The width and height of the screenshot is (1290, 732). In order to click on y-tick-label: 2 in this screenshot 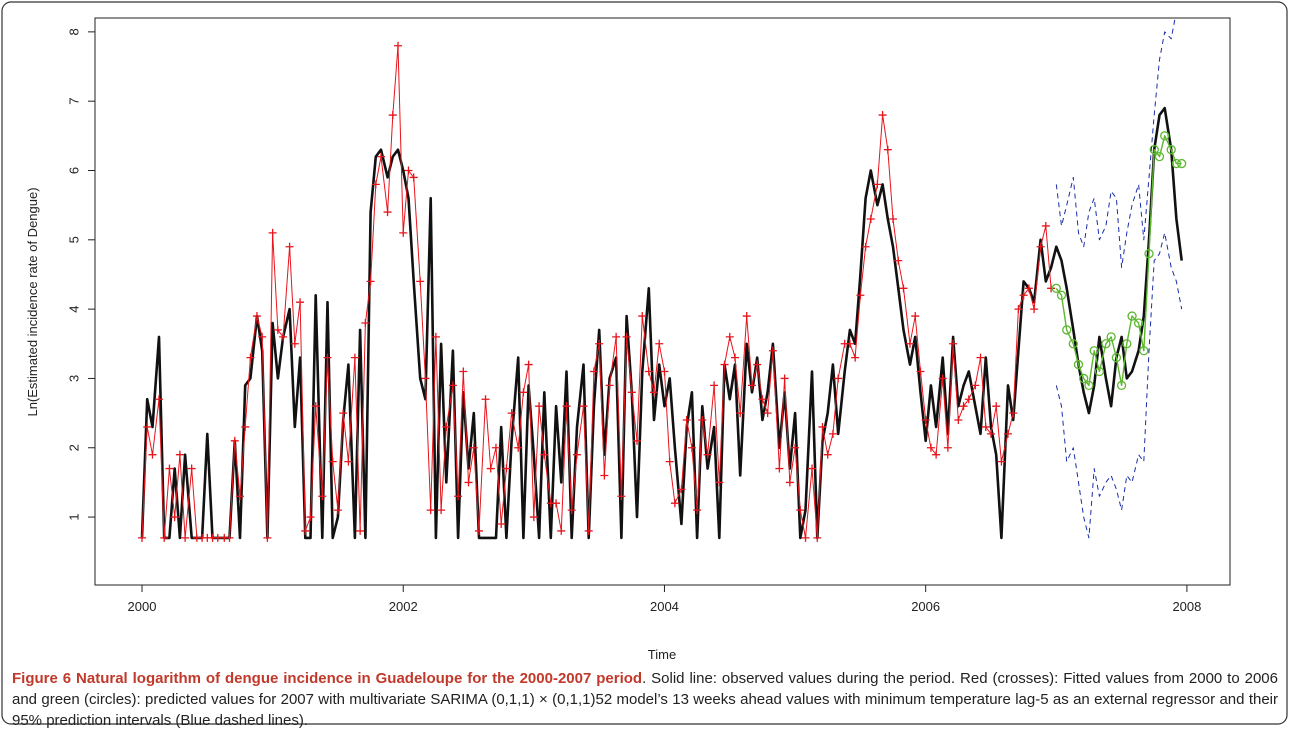, I will do `click(73, 447)`.